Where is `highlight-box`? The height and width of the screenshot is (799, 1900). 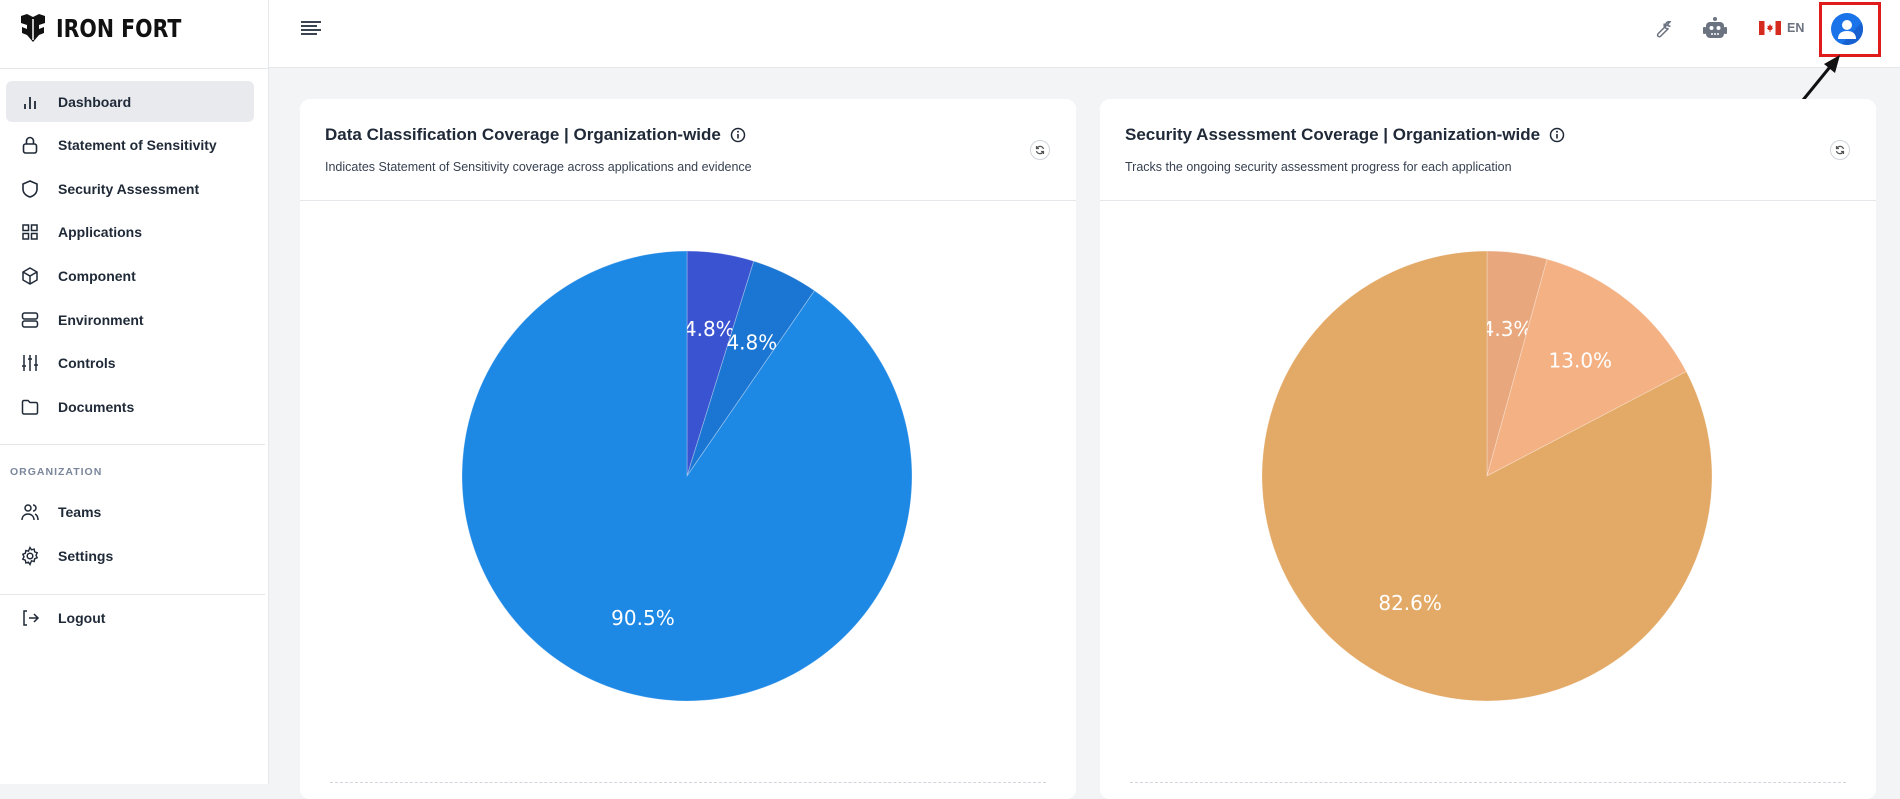 highlight-box is located at coordinates (1850, 29).